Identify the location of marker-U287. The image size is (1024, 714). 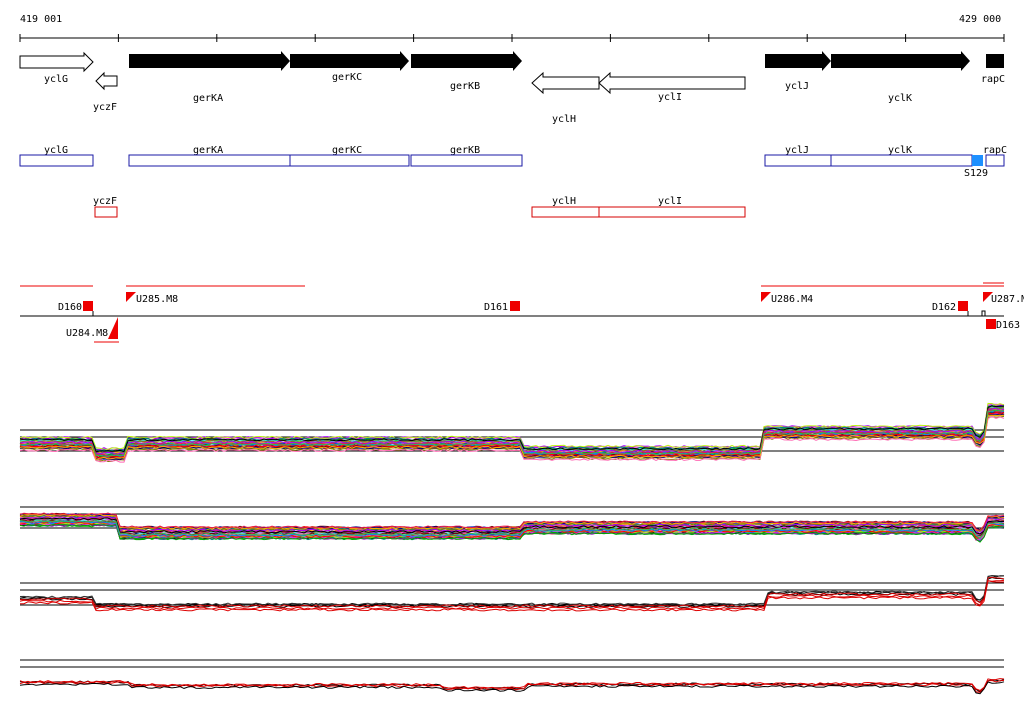
(988, 304).